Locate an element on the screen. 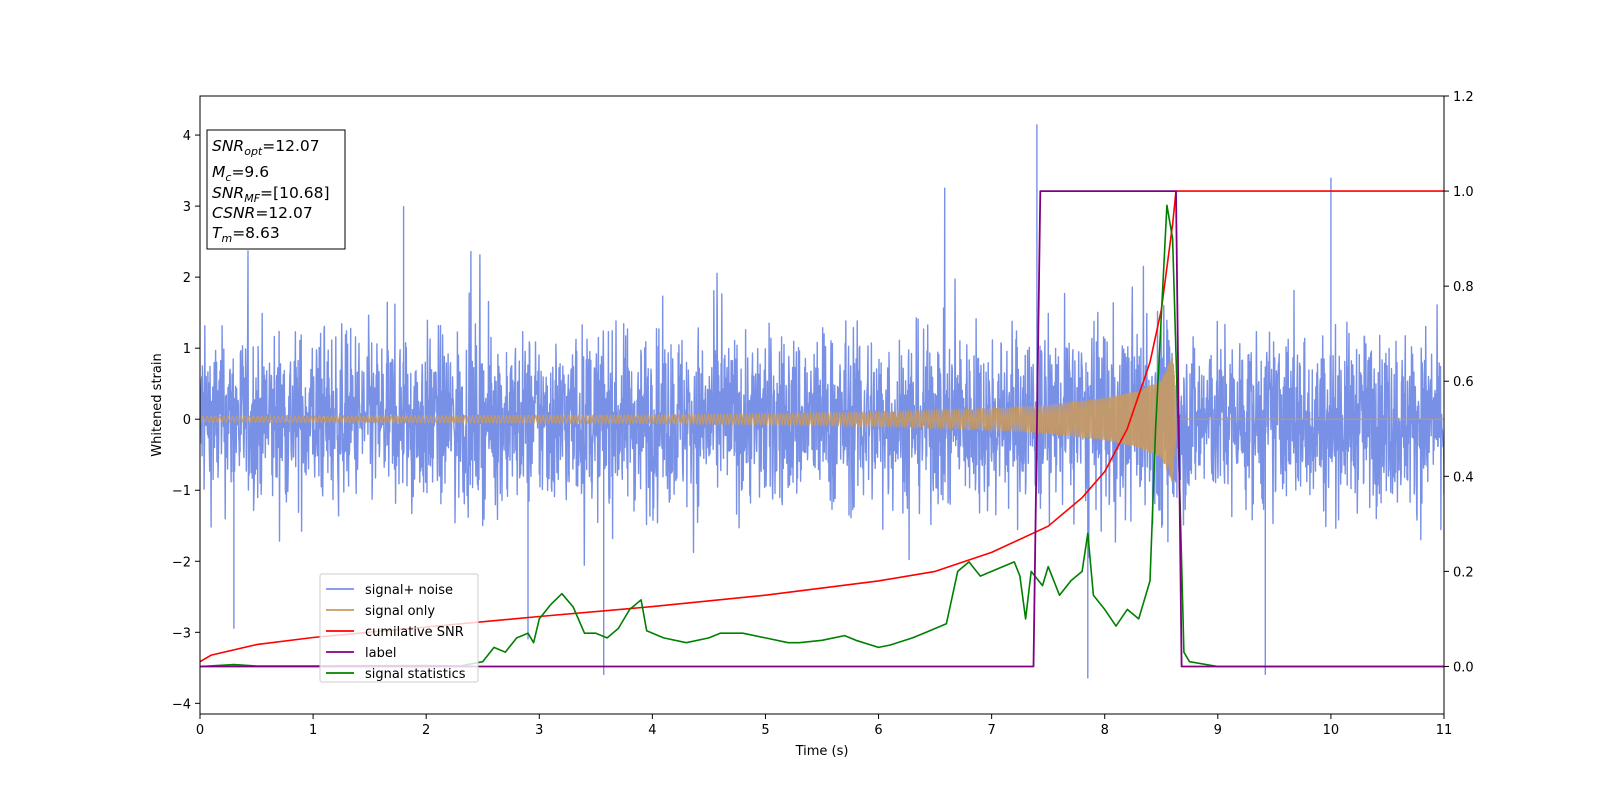  x-tick-label: 2 is located at coordinates (426, 730).